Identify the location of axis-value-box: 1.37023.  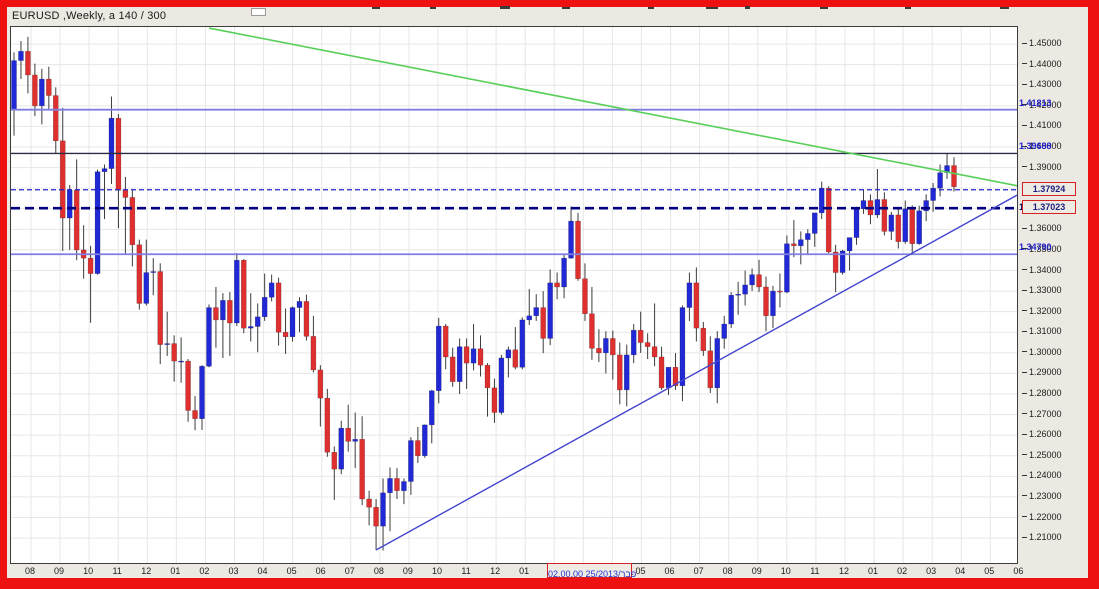
(1049, 207).